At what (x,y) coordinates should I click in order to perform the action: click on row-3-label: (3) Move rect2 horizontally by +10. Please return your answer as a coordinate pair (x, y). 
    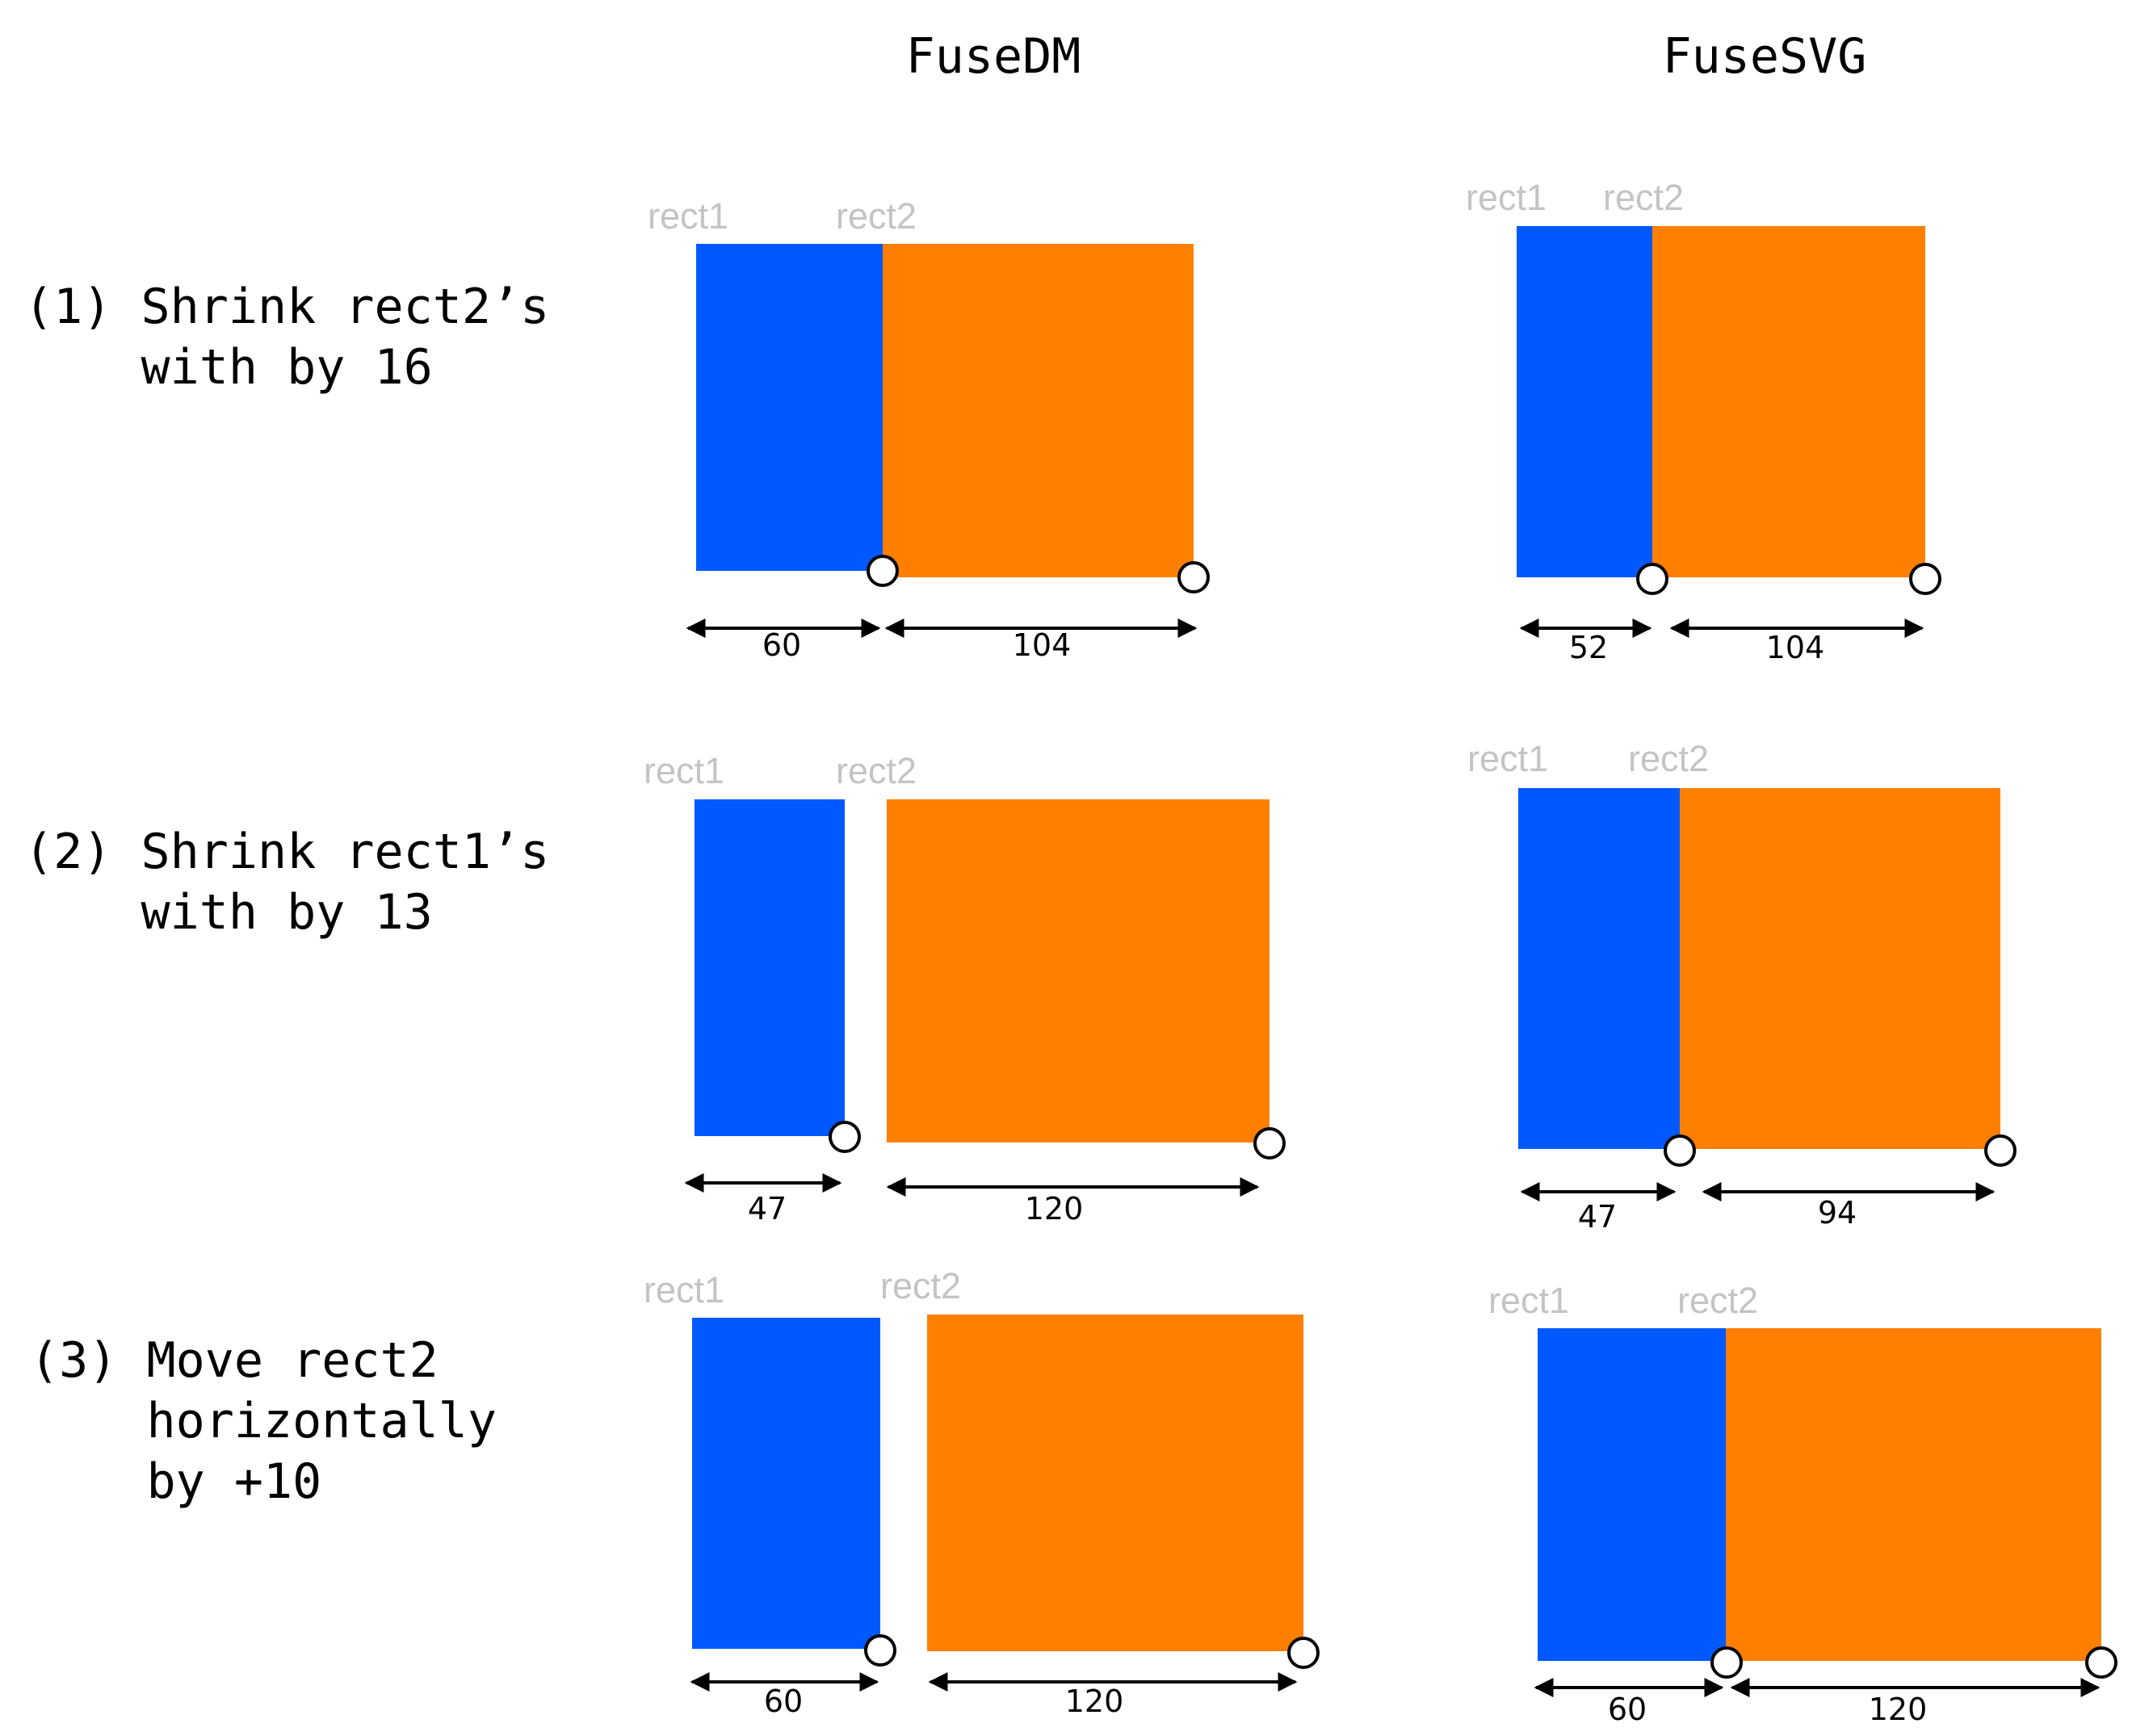
    Looking at the image, I should click on (264, 1421).